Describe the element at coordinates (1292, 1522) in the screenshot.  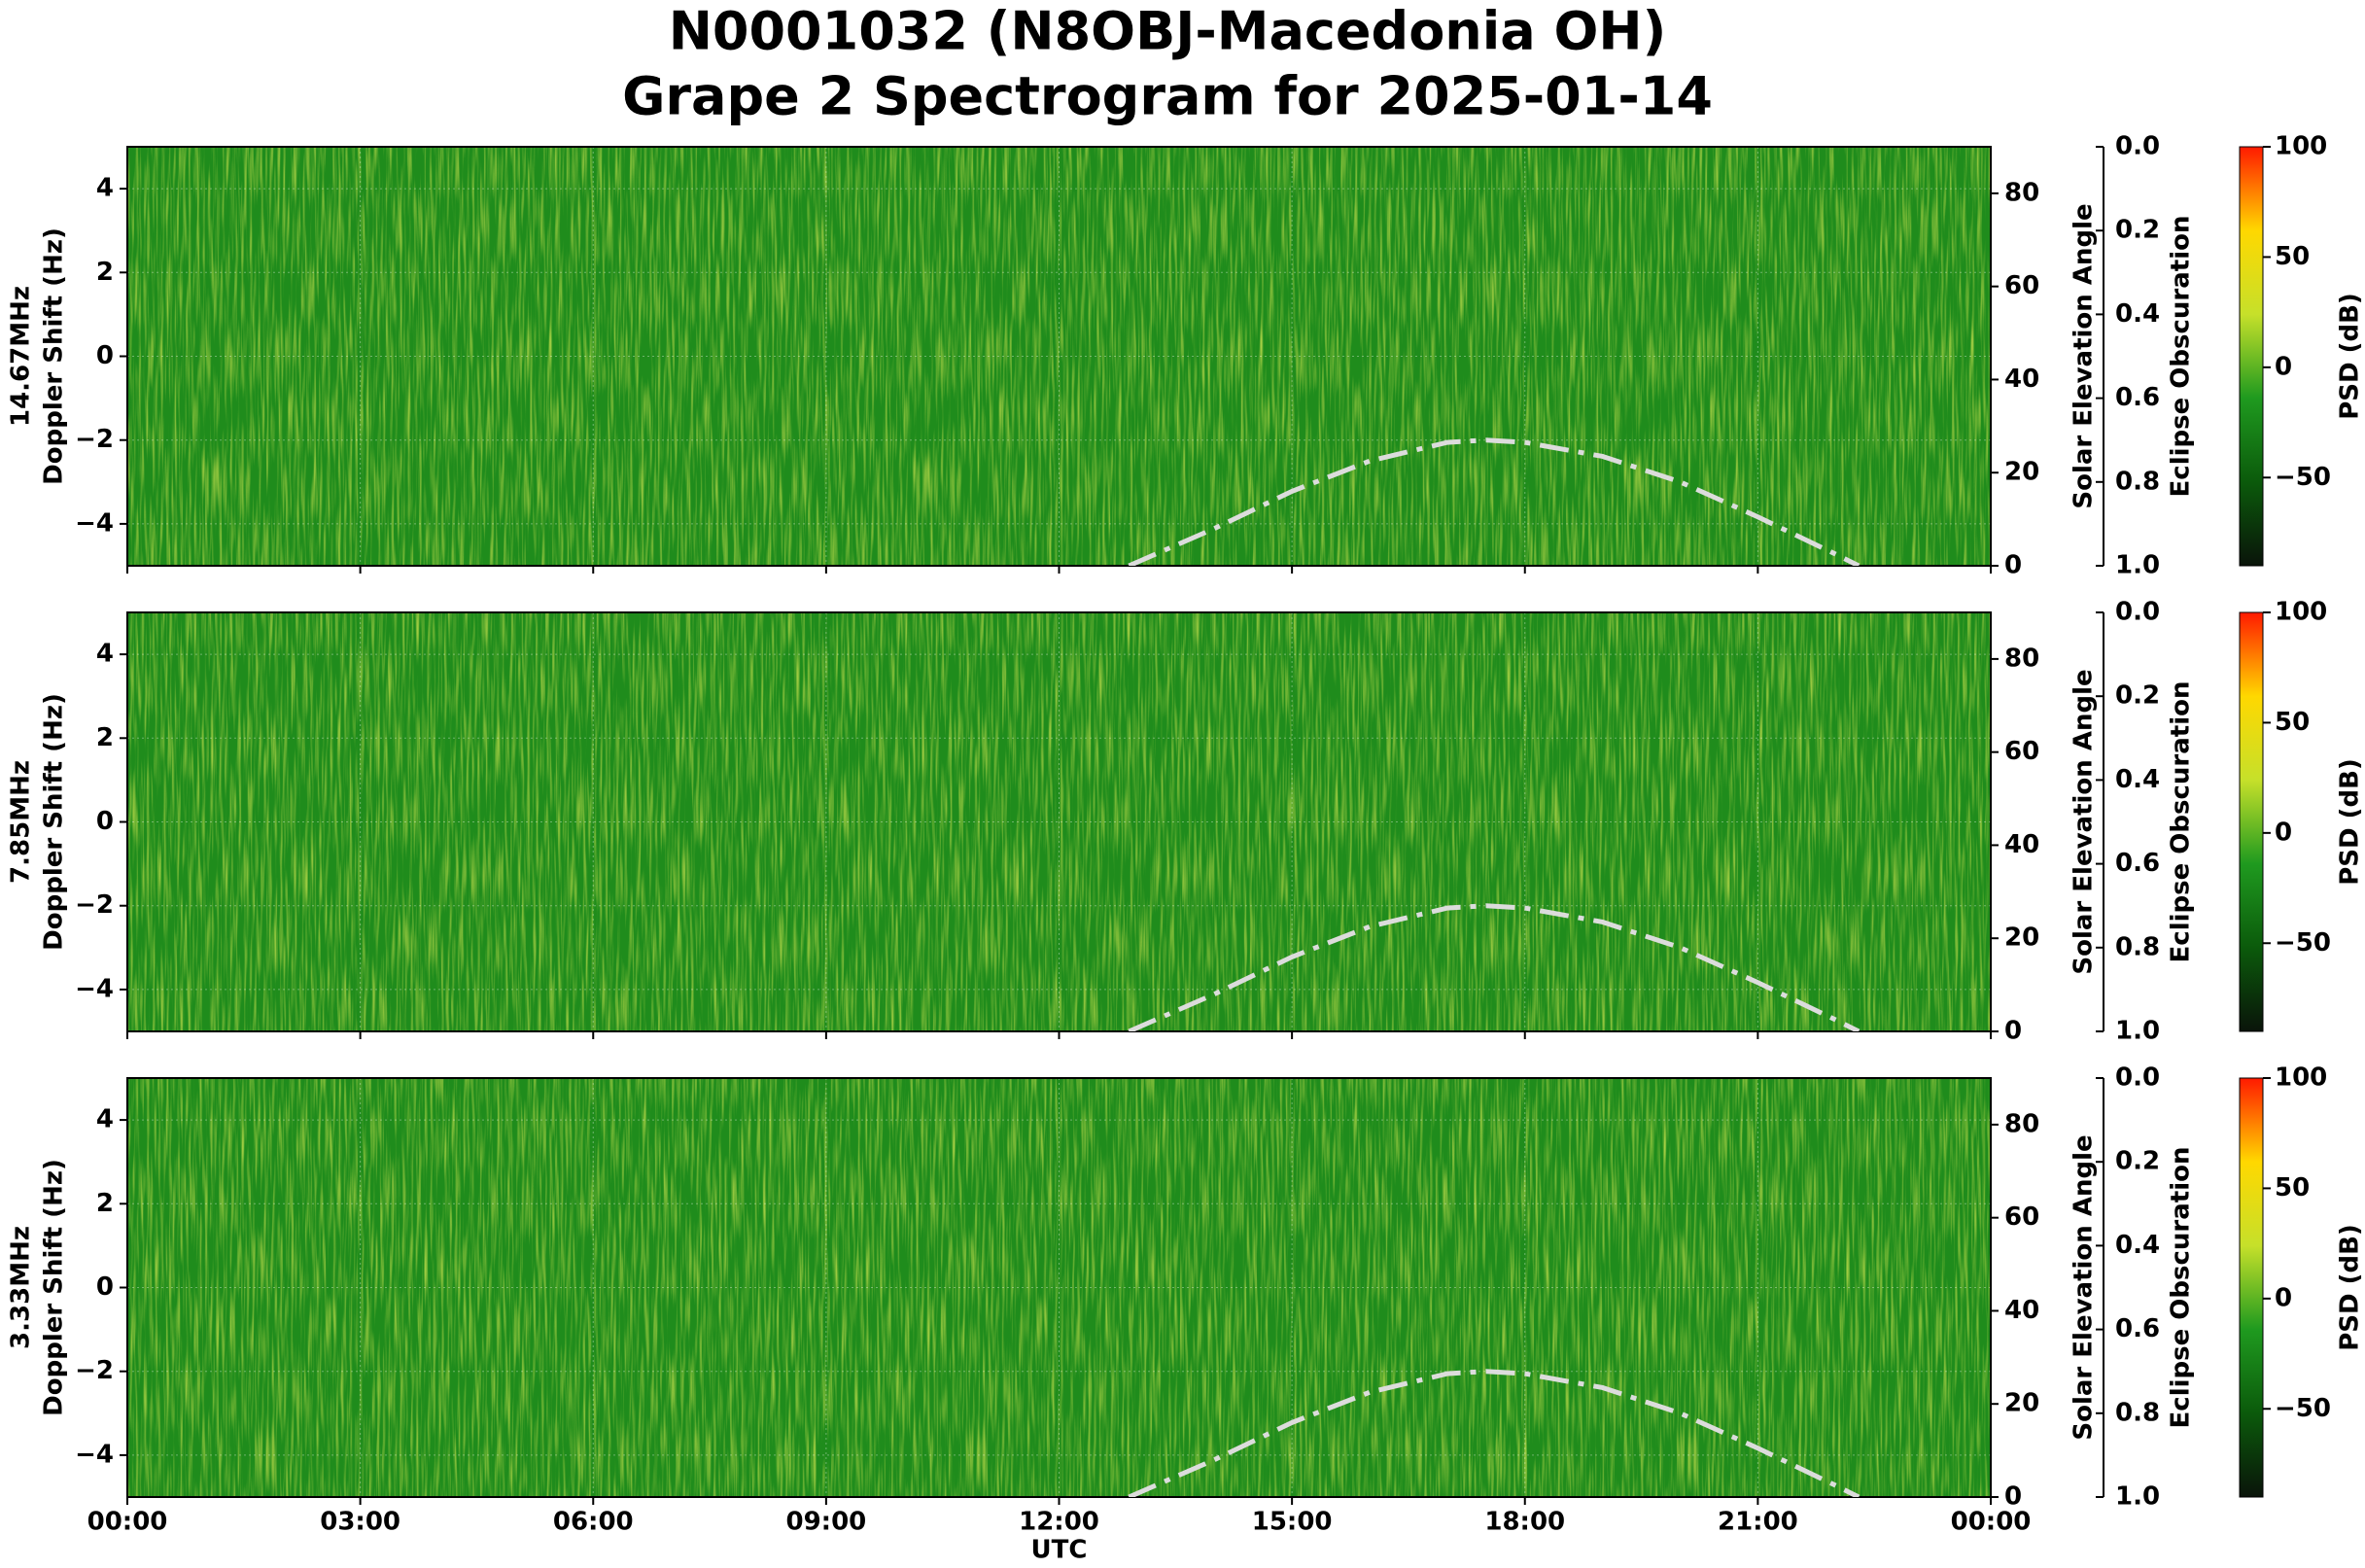
I see `x-tick-label: 15:00` at that location.